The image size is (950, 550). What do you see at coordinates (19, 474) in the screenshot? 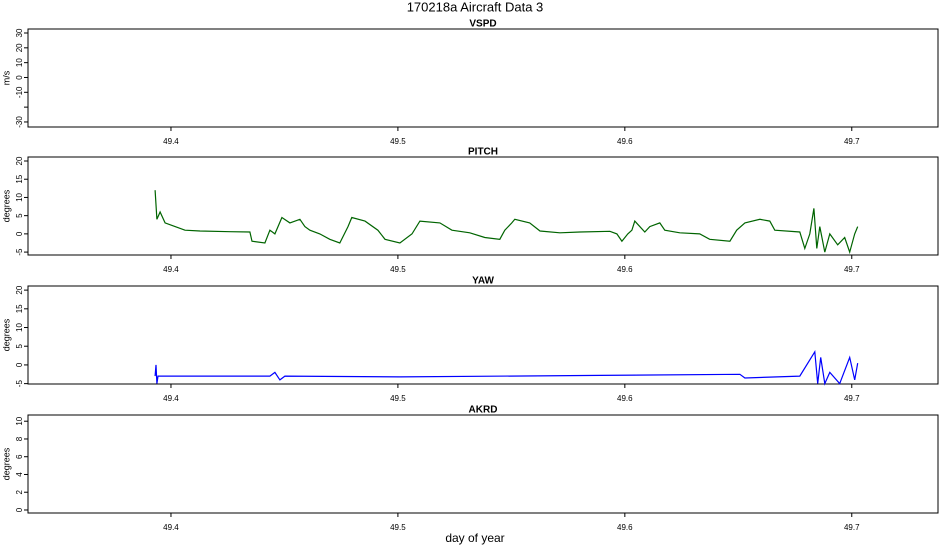
I see `y-tick-label: 4` at bounding box center [19, 474].